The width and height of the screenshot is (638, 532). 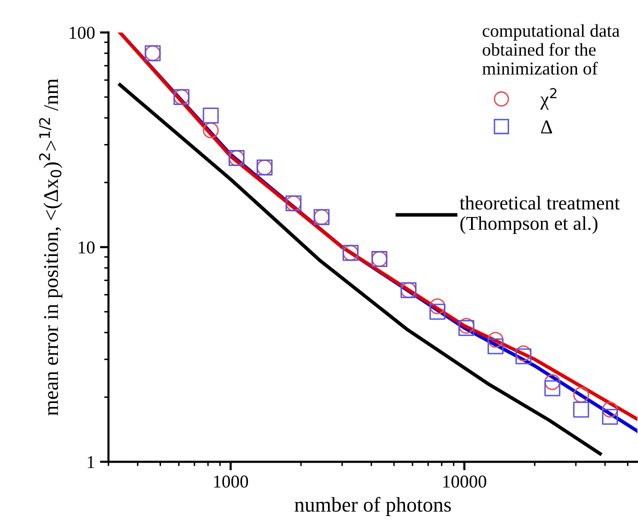 I want to click on legend-label: theoretical treatment (Thompson et al.), so click(x=540, y=215).